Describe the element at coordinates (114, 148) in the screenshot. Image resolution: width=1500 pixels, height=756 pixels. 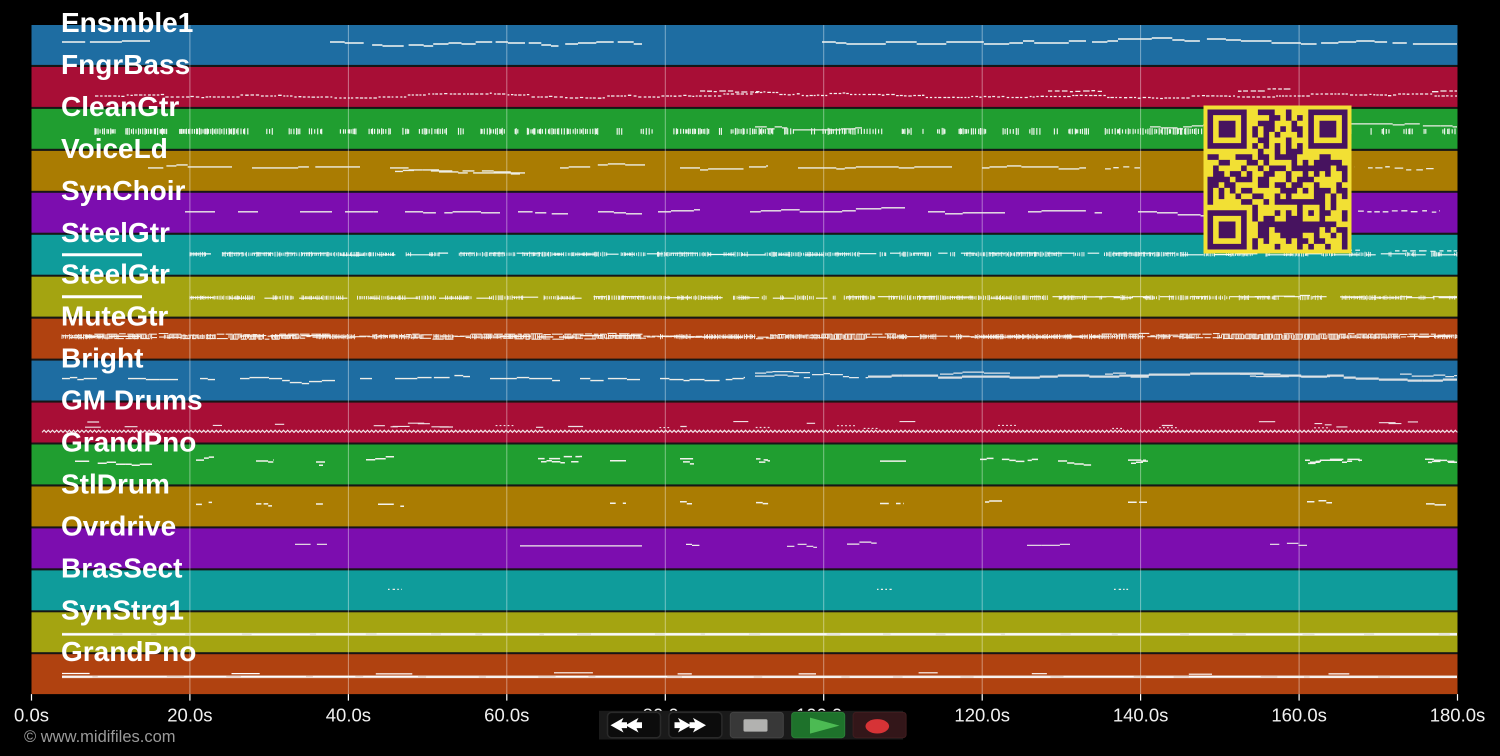
I see `svg-text: VoiceLd` at that location.